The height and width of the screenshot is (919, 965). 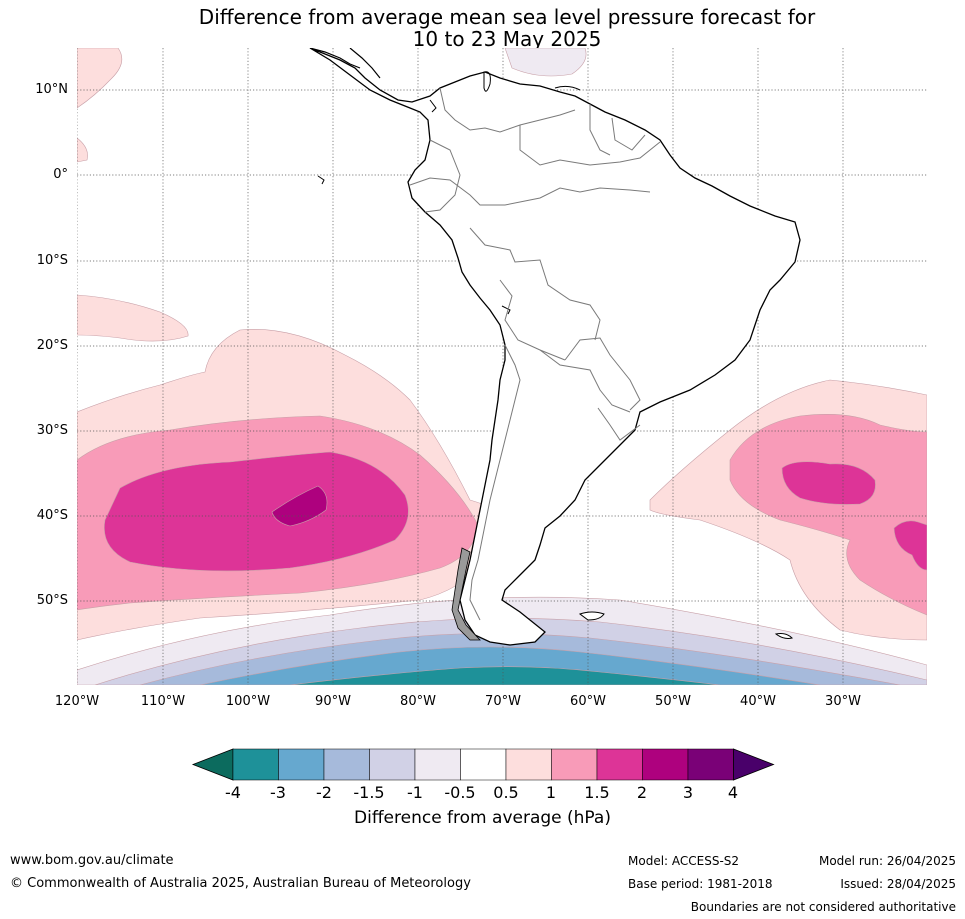 I want to click on lat-label-30s: 30°S, so click(x=52, y=430).